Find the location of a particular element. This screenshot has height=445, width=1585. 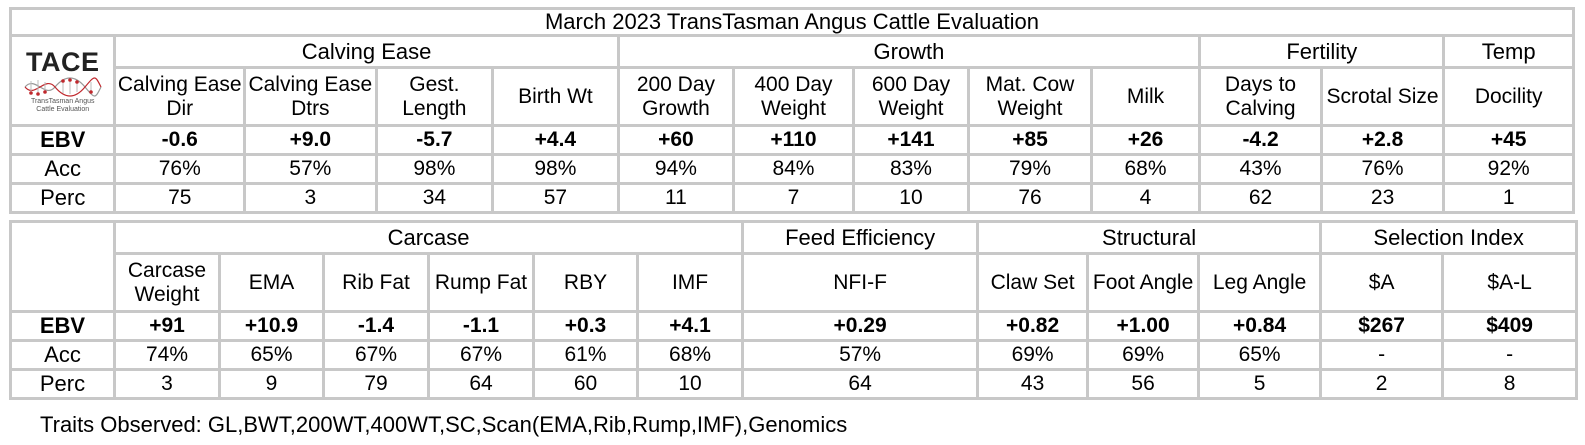

tace-logo: TACE TransTasman Angus Cattle Evalu is located at coordinates (63, 81).